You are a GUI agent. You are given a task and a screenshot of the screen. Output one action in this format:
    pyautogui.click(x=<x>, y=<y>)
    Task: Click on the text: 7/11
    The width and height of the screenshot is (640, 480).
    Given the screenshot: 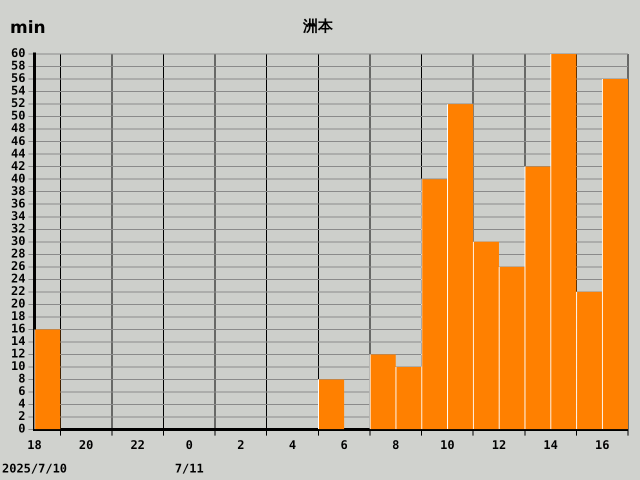 What is the action you would take?
    pyautogui.click(x=189, y=469)
    